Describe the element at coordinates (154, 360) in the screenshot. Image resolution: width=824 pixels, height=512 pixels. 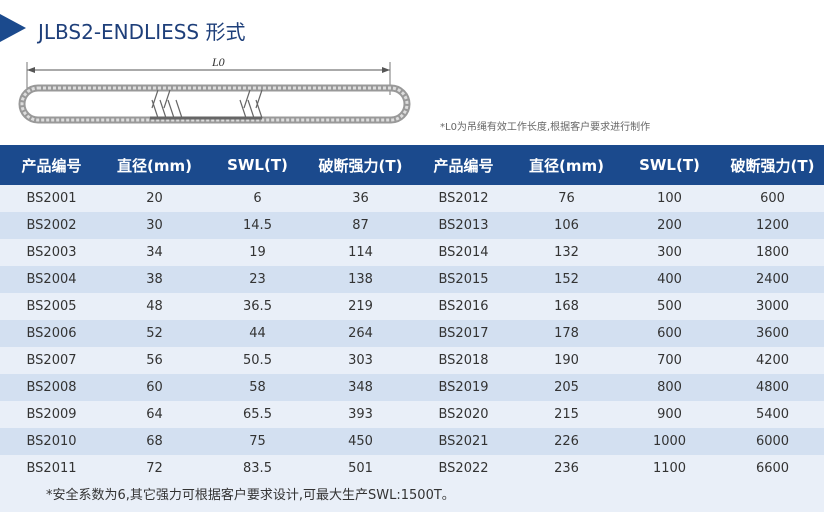
I see `table-cell: 56` at that location.